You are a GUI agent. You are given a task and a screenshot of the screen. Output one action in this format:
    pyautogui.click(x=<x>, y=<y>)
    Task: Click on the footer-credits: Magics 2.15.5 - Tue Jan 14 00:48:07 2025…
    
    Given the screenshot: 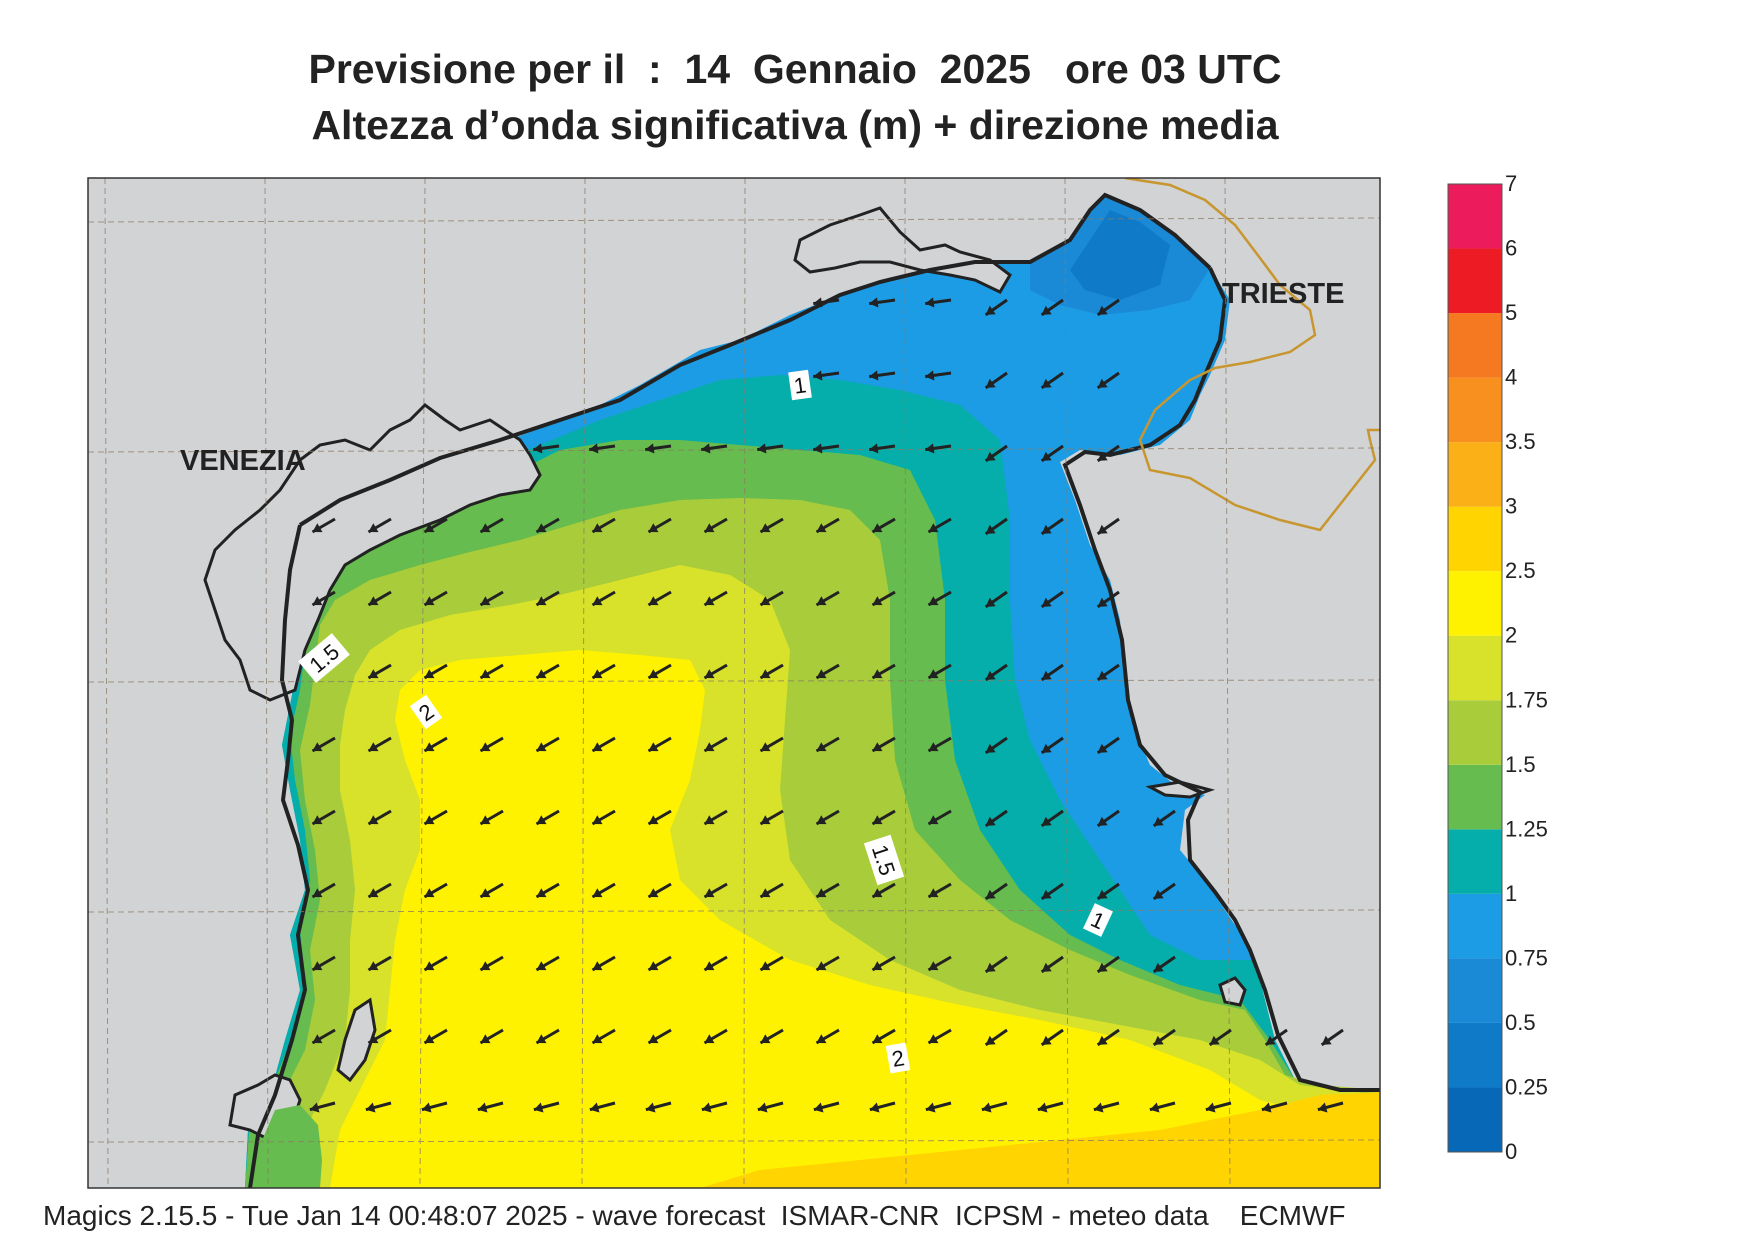 What is the action you would take?
    pyautogui.click(x=694, y=1215)
    